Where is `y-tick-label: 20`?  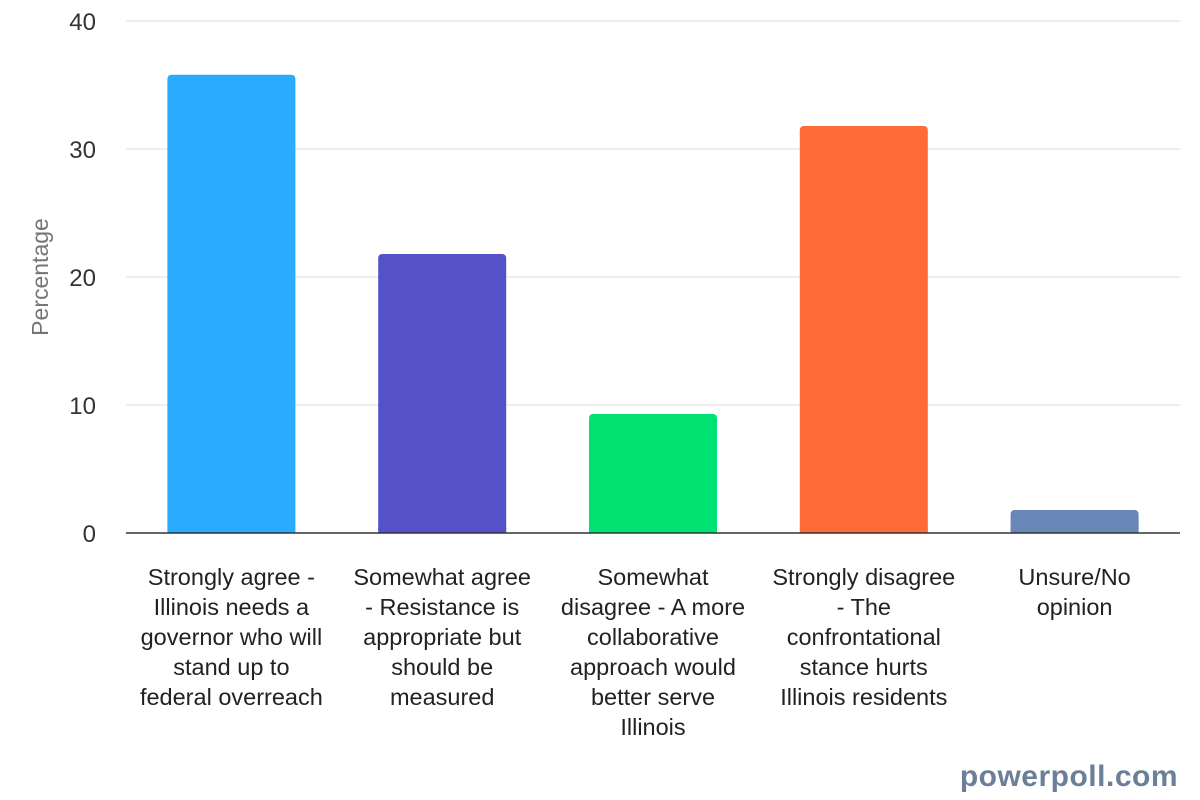
y-tick-label: 20 is located at coordinates (82, 278).